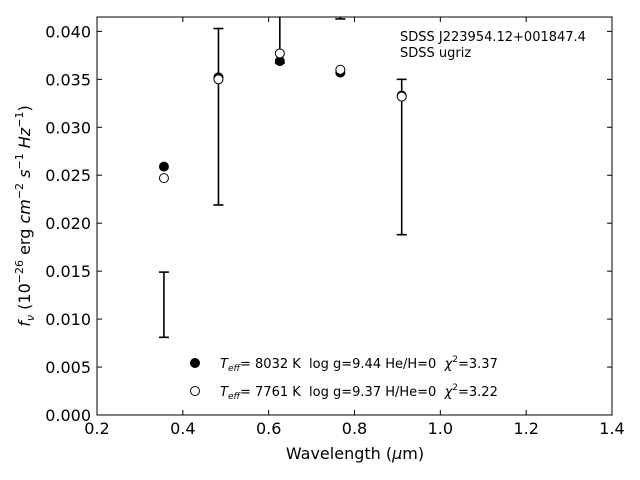  What do you see at coordinates (68, 271) in the screenshot?
I see `y-tick-label: 0.015` at bounding box center [68, 271].